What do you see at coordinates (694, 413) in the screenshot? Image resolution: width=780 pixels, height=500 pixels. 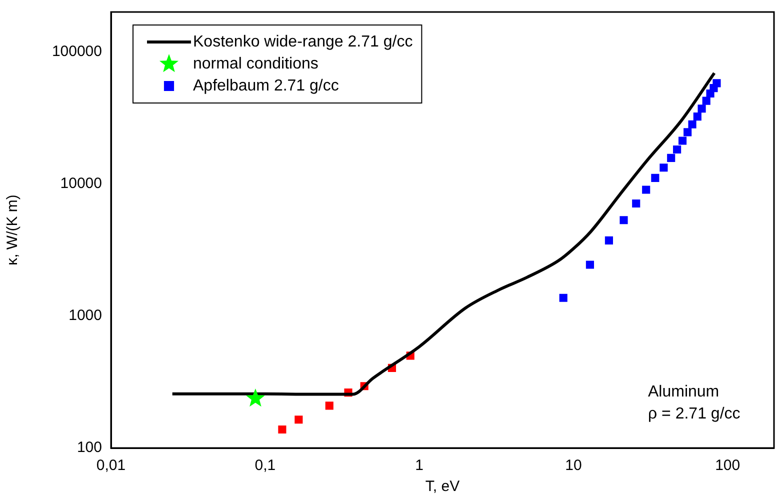 I see `annotation: ρ = 2.71 g/cc` at bounding box center [694, 413].